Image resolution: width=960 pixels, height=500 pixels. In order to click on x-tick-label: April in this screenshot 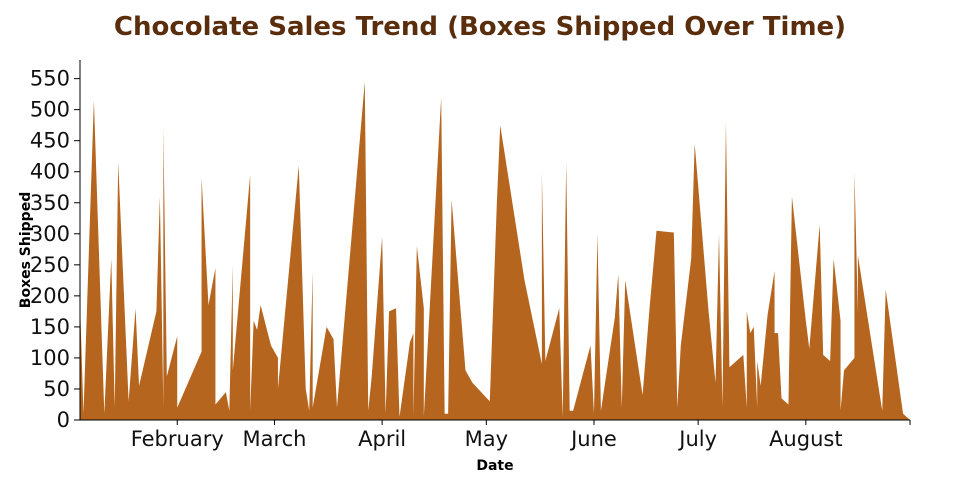, I will do `click(382, 439)`.